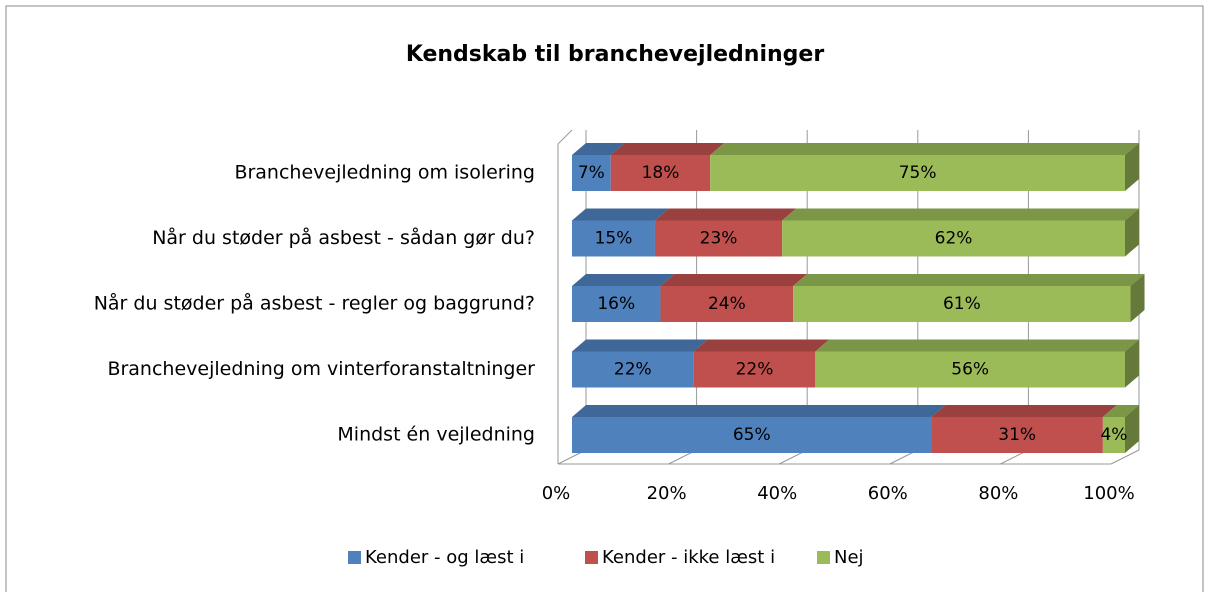 The width and height of the screenshot is (1210, 592). Describe the element at coordinates (1108, 493) in the screenshot. I see `x-tick-label: 100%` at that location.